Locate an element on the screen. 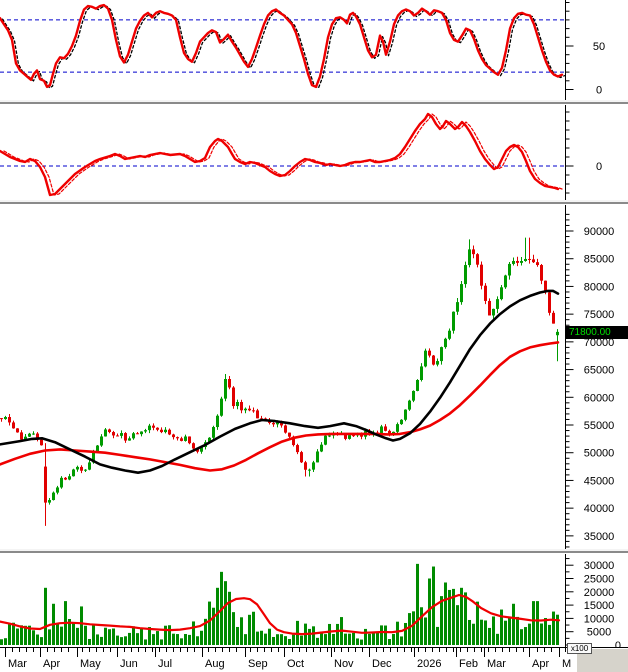 This screenshot has height=672, width=628. price-axis-label: 50000 is located at coordinates (599, 454).